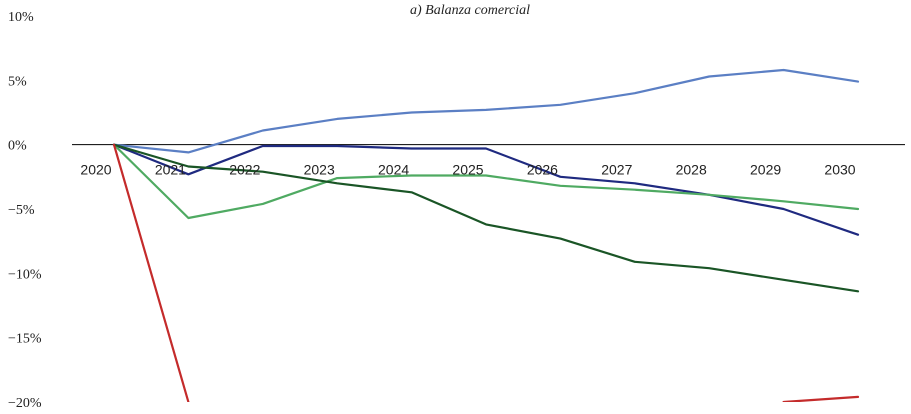  What do you see at coordinates (17, 81) in the screenshot?
I see `y-tick-label: 5%` at bounding box center [17, 81].